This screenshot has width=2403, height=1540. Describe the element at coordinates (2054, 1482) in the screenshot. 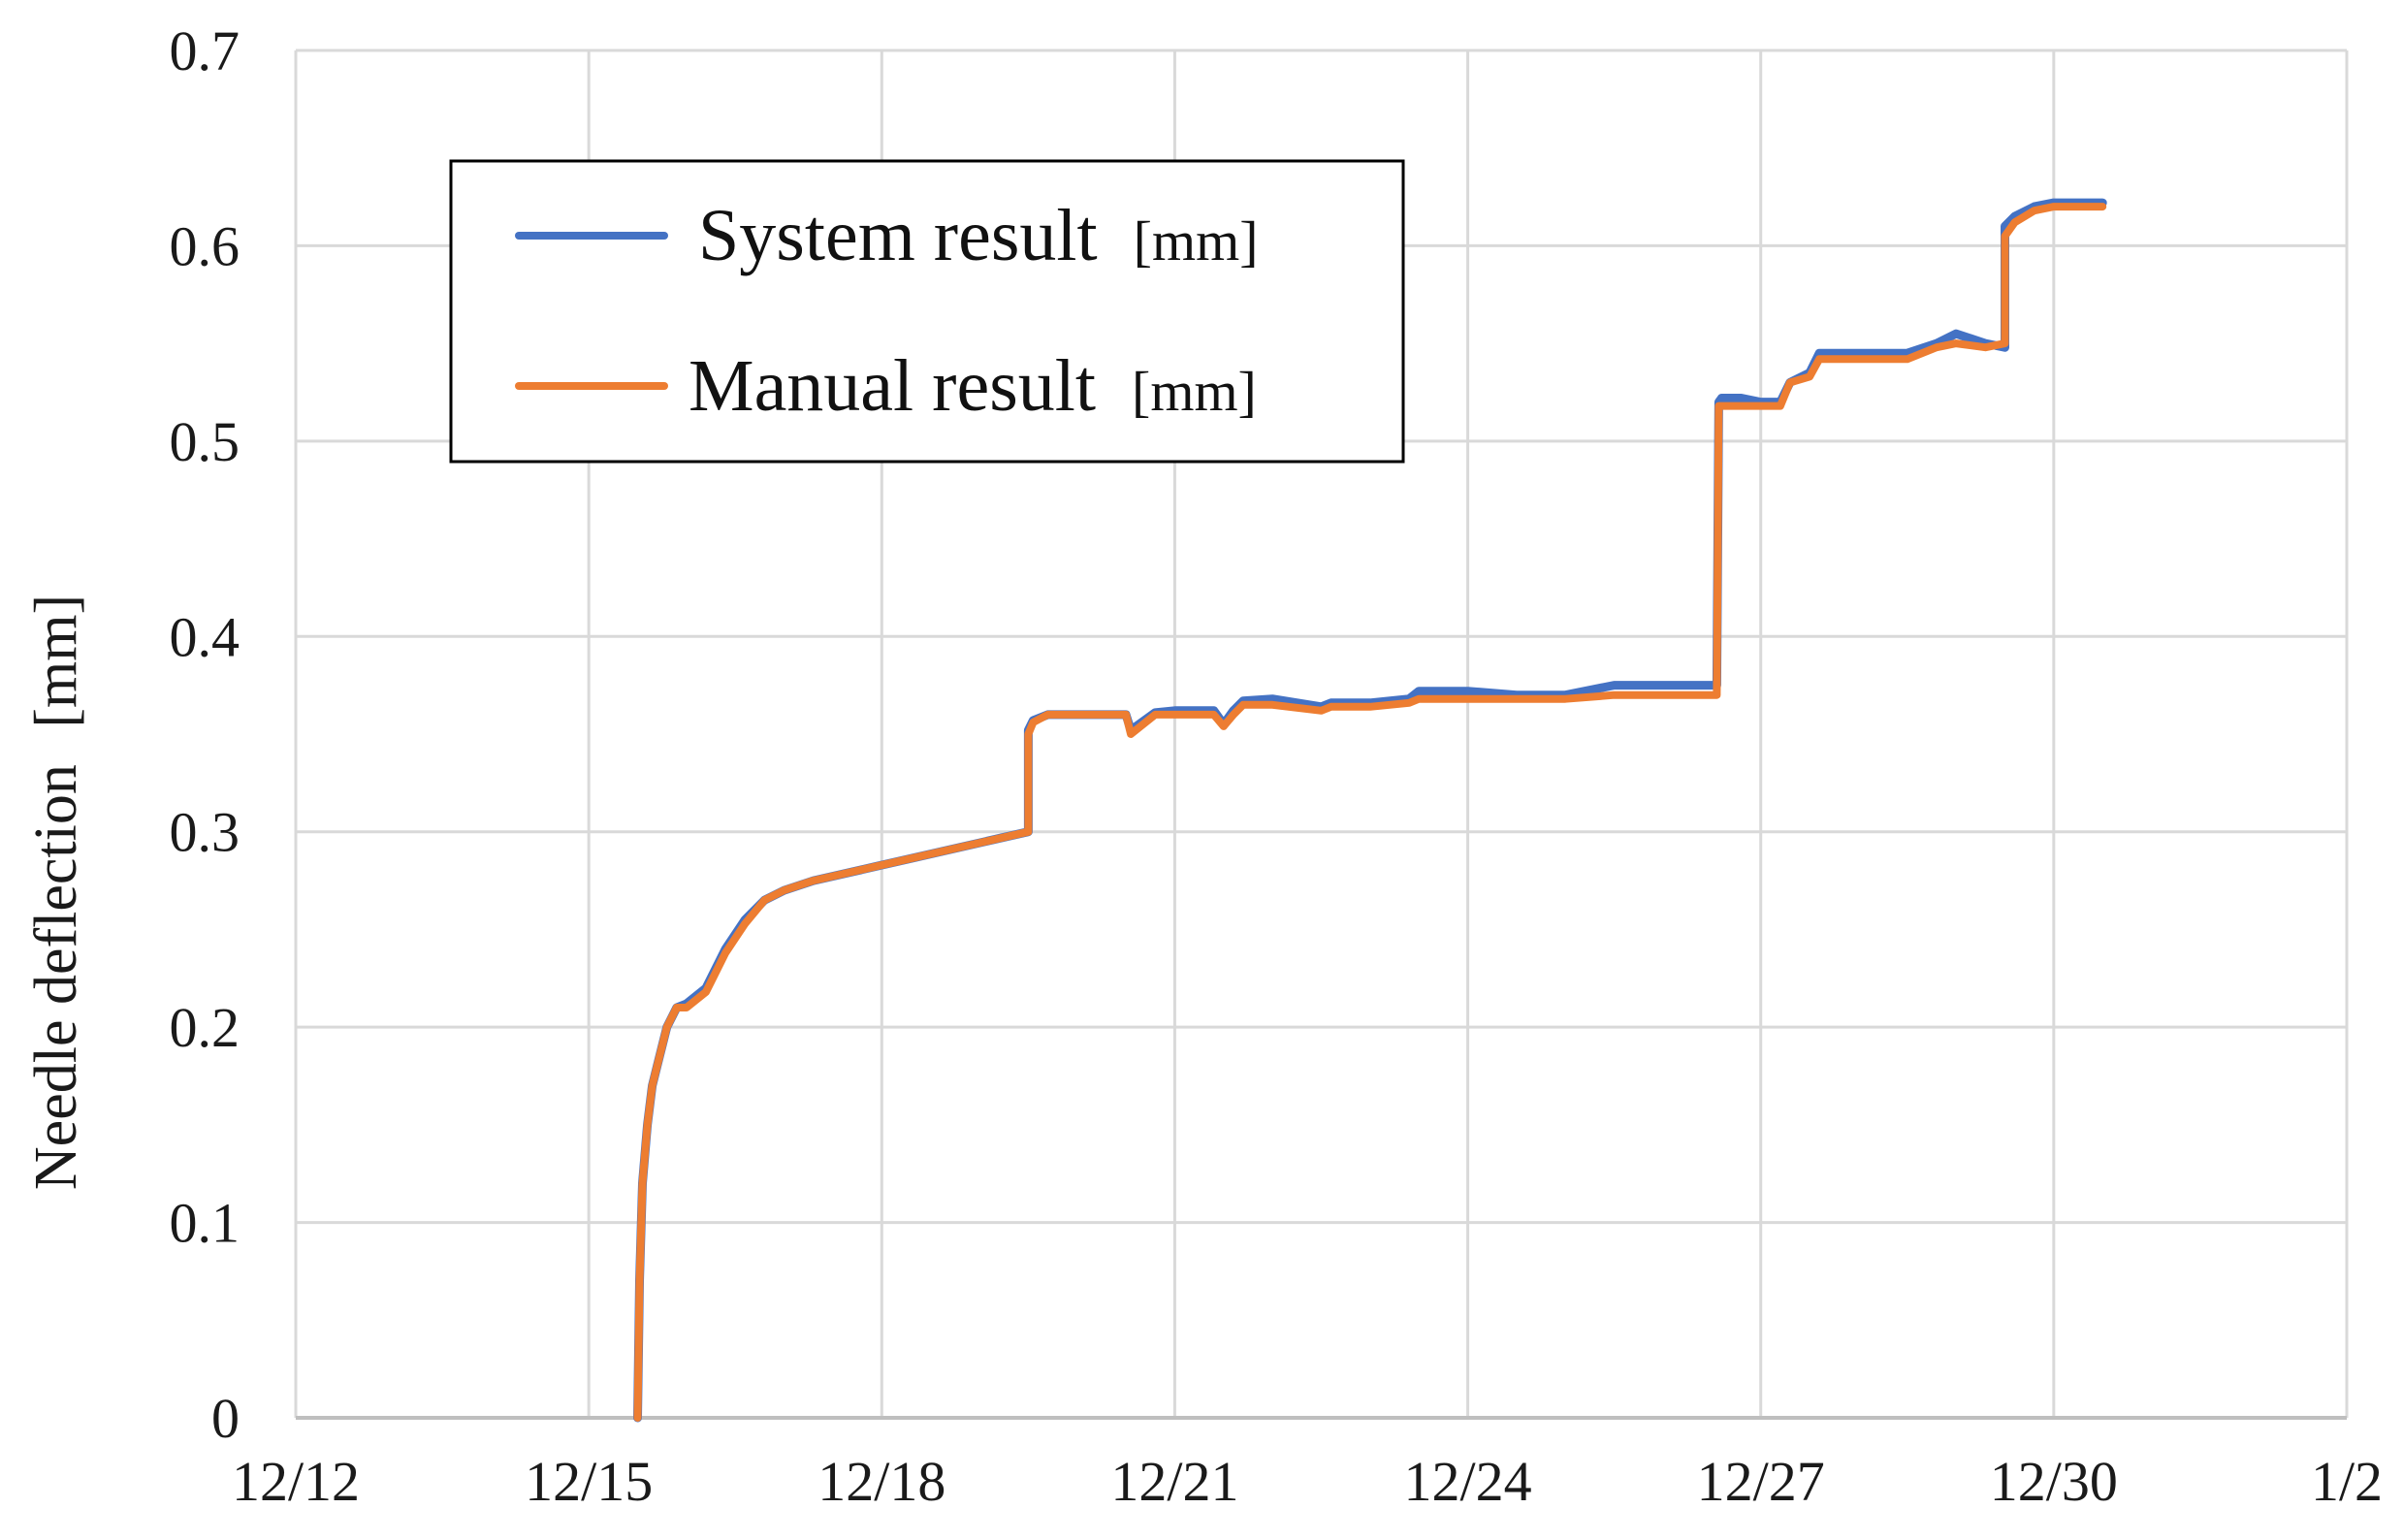

I see `x-tick-label: 12/30` at that location.